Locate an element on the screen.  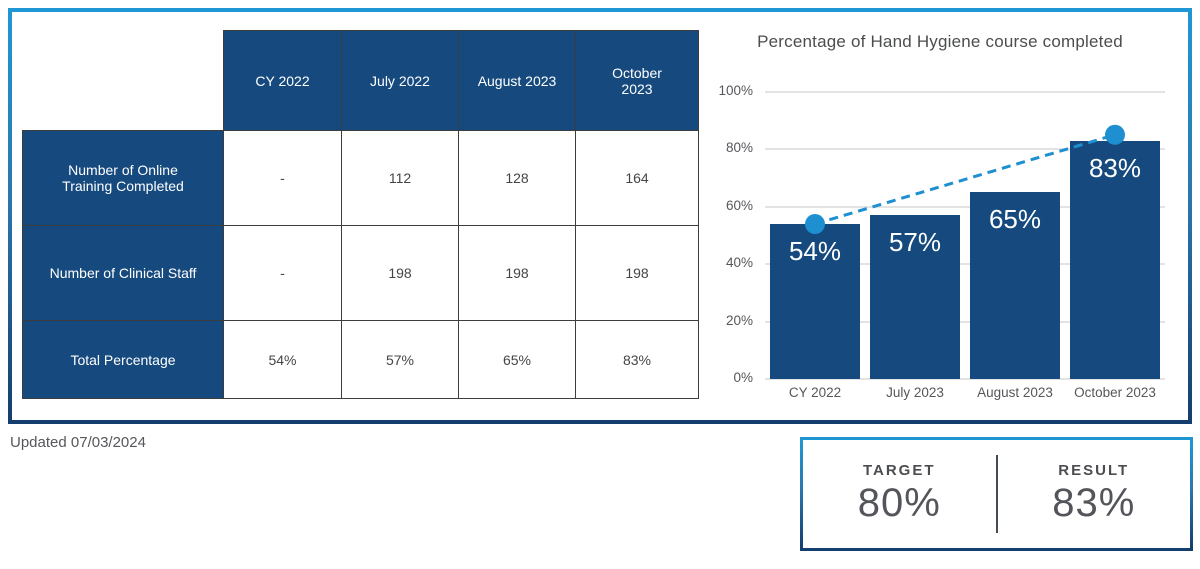
table-cell: 54% is located at coordinates (282, 359).